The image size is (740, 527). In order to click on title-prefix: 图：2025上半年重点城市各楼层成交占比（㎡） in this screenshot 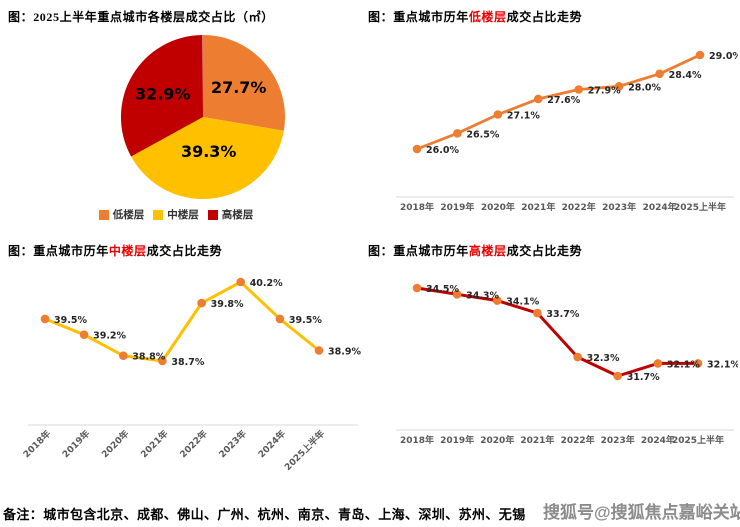, I will do `click(141, 17)`.